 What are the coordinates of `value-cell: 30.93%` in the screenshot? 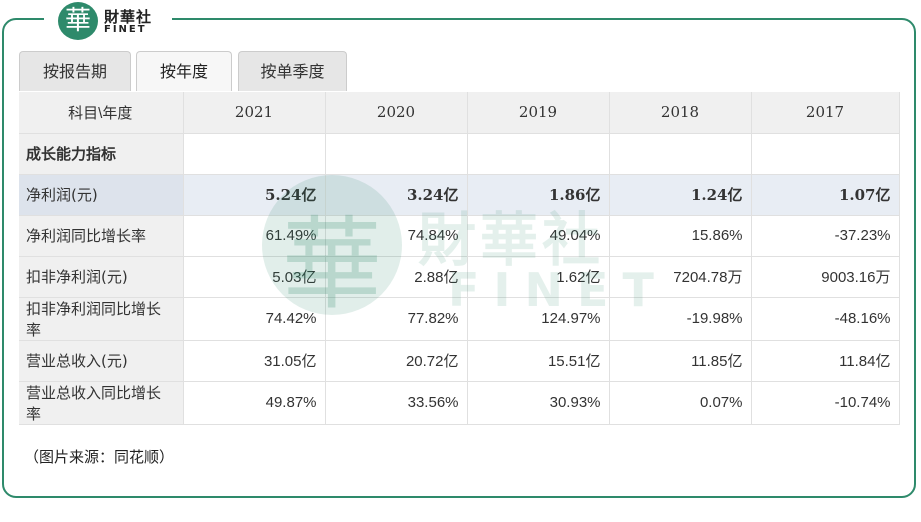 It's located at (538, 403).